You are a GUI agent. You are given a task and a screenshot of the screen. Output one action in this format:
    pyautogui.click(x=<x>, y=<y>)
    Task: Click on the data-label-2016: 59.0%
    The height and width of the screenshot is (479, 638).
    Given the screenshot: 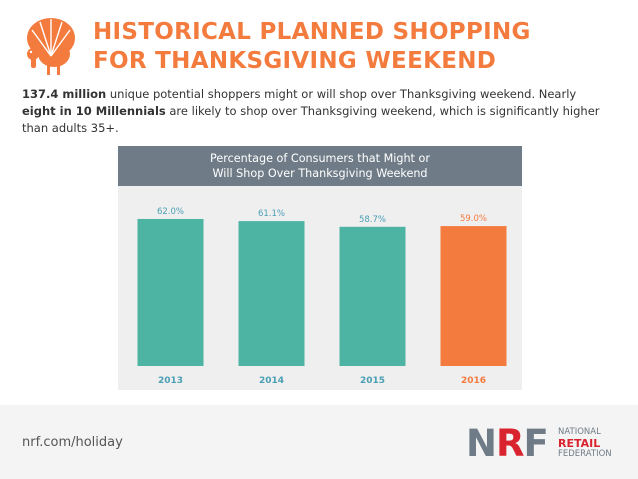 What is the action you would take?
    pyautogui.click(x=473, y=219)
    